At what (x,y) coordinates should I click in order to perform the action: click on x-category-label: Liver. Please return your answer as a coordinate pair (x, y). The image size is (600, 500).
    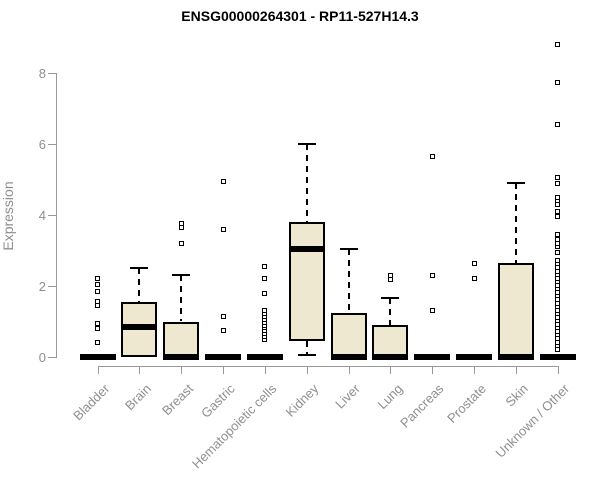
    Looking at the image, I should click on (348, 396).